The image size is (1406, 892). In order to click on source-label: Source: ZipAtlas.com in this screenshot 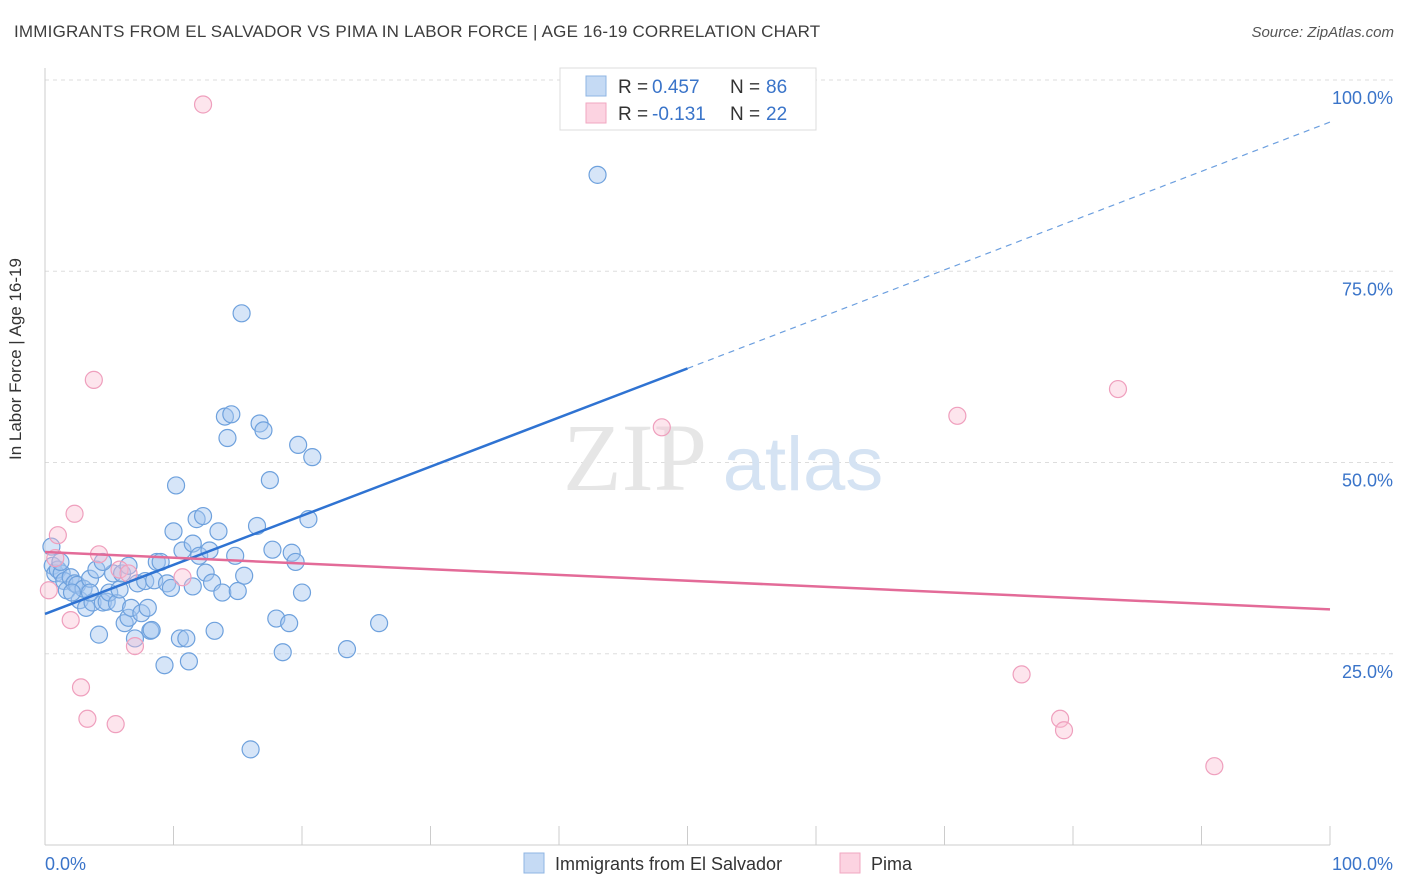, I will do `click(1322, 32)`.